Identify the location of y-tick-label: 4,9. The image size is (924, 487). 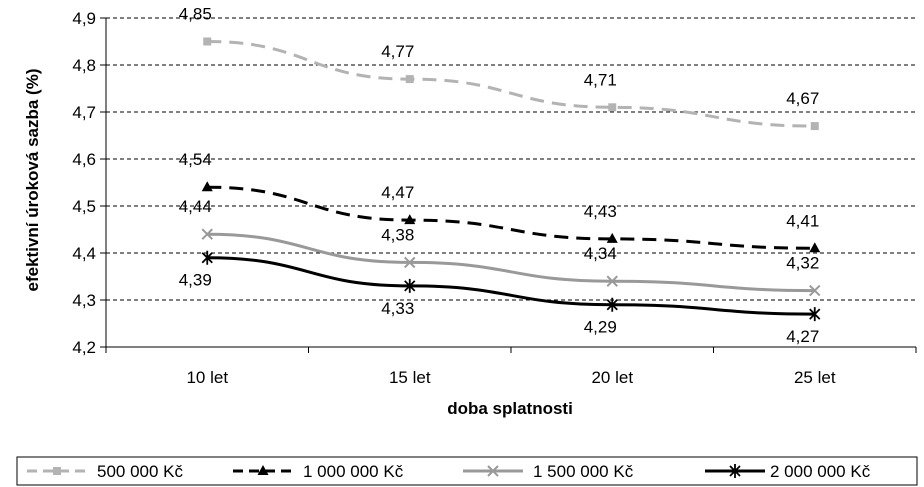
(84, 18).